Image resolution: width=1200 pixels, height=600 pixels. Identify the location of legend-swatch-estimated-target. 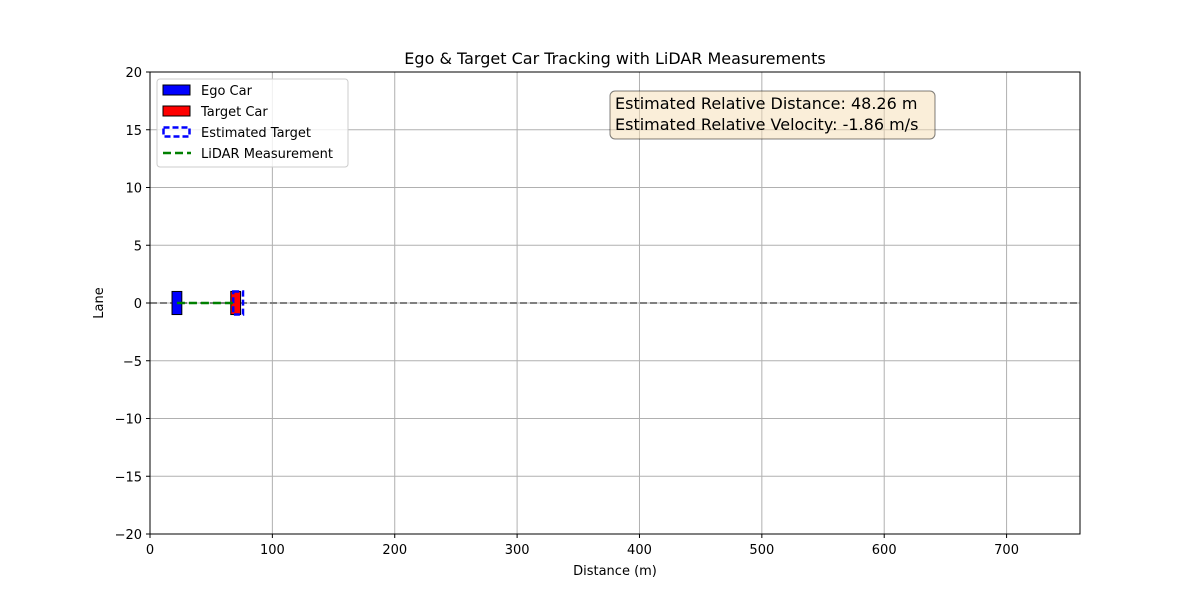
(176, 132).